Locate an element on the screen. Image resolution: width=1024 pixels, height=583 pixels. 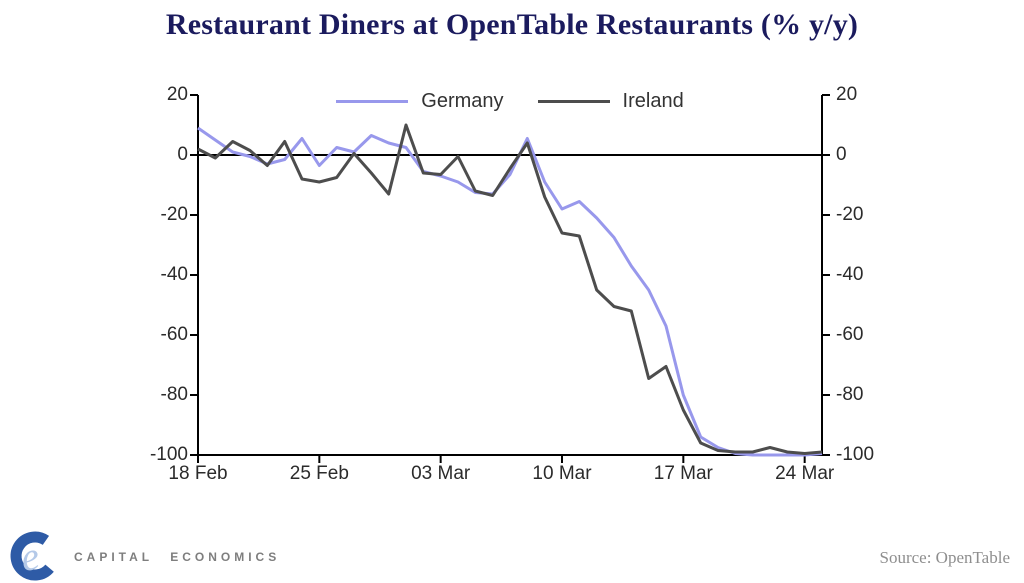
legend-label-ireland: Ireland is located at coordinates (653, 100).